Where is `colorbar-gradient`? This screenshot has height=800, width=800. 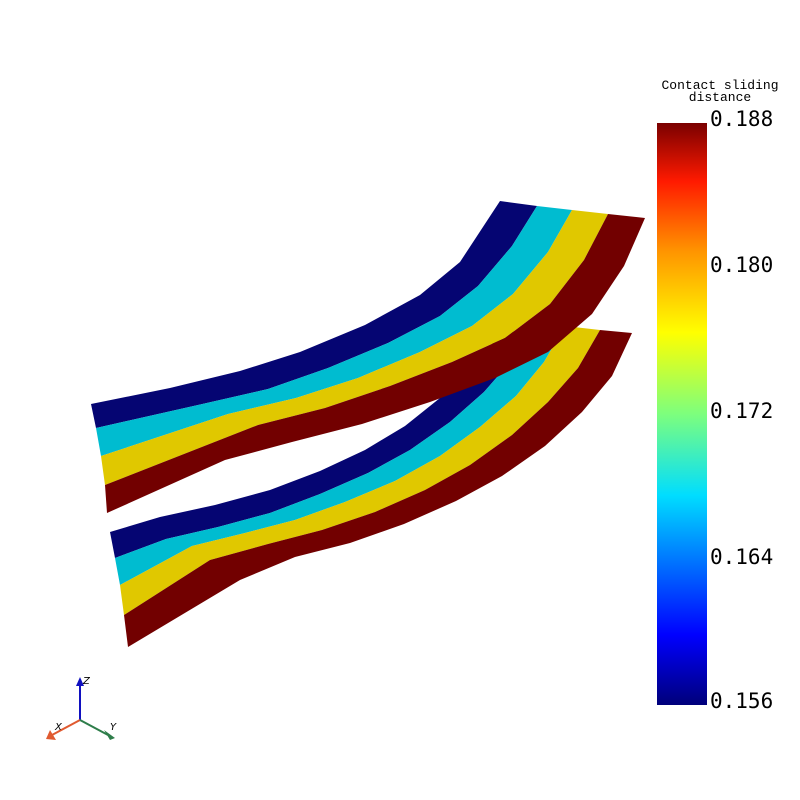
colorbar-gradient is located at coordinates (682, 414).